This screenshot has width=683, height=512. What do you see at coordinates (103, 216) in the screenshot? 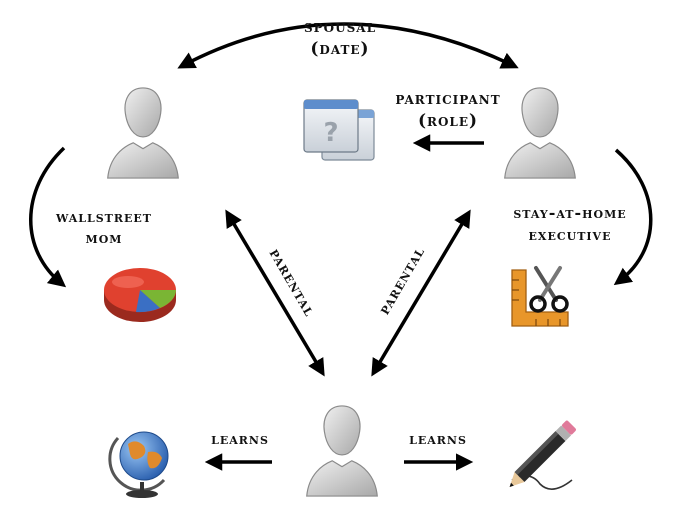
I see `wallstreet-label: wallstreet` at bounding box center [103, 216].